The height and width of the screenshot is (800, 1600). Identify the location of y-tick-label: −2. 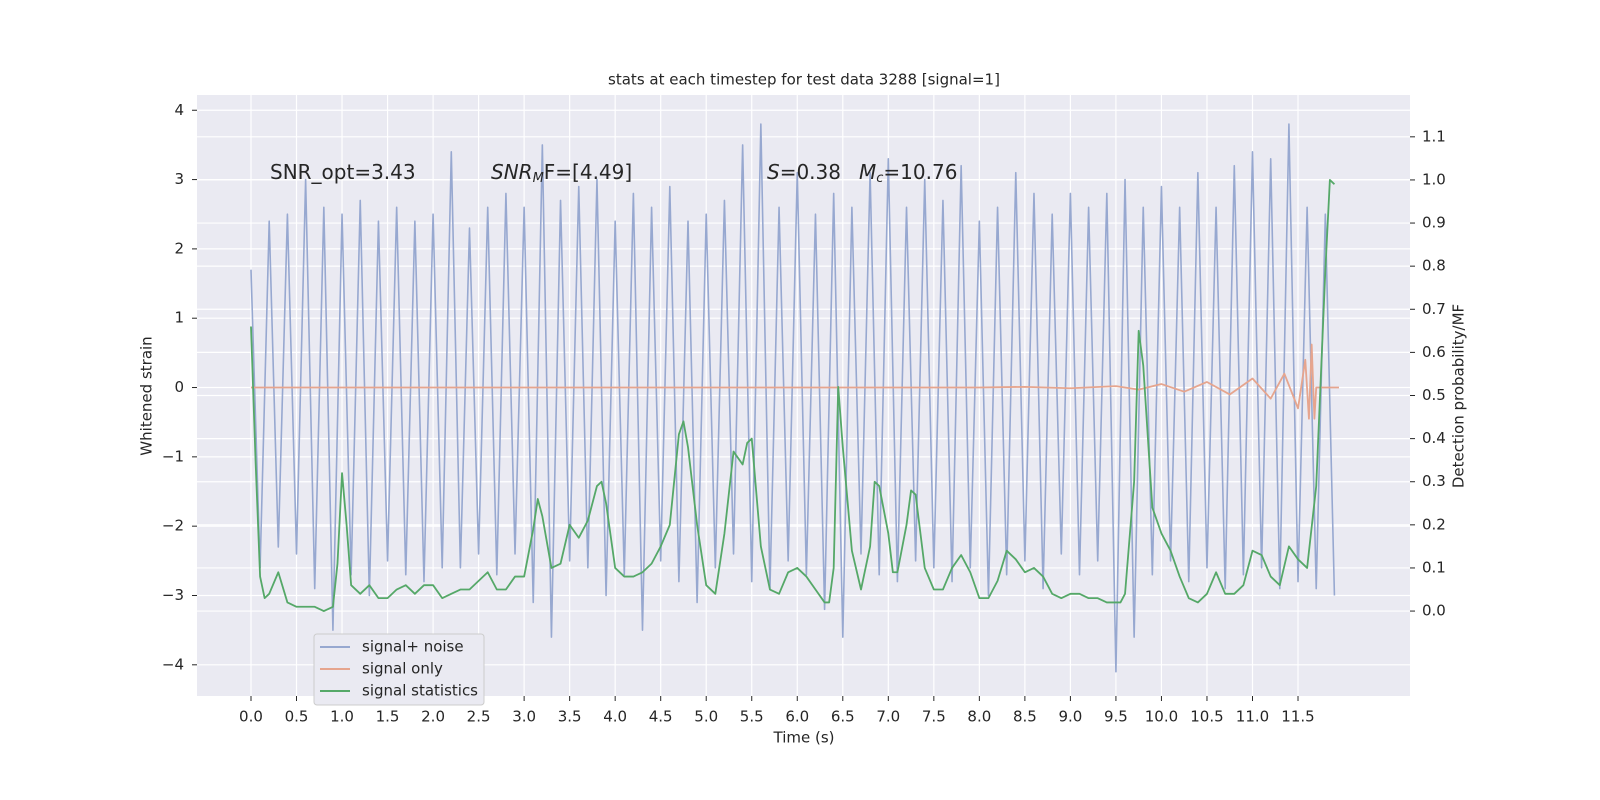
(173, 526).